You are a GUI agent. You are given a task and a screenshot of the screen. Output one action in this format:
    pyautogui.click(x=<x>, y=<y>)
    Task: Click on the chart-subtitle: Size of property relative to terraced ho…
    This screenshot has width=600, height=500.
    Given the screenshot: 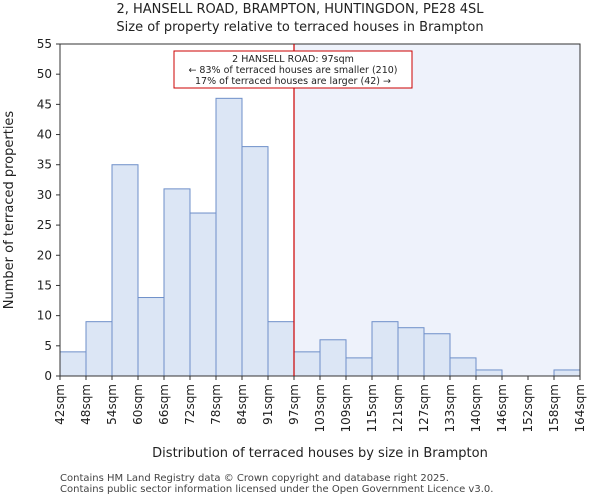 What is the action you would take?
    pyautogui.click(x=300, y=27)
    